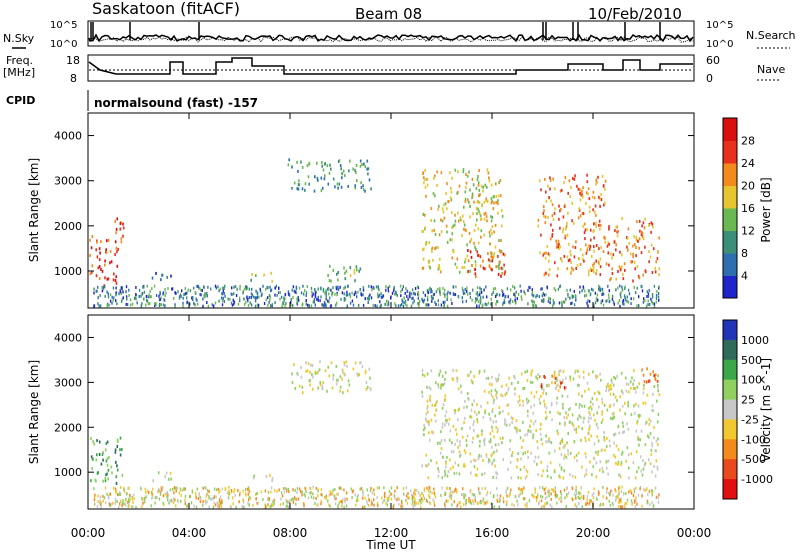  Describe the element at coordinates (730, 197) in the screenshot. I see `colorbar-segment` at that location.